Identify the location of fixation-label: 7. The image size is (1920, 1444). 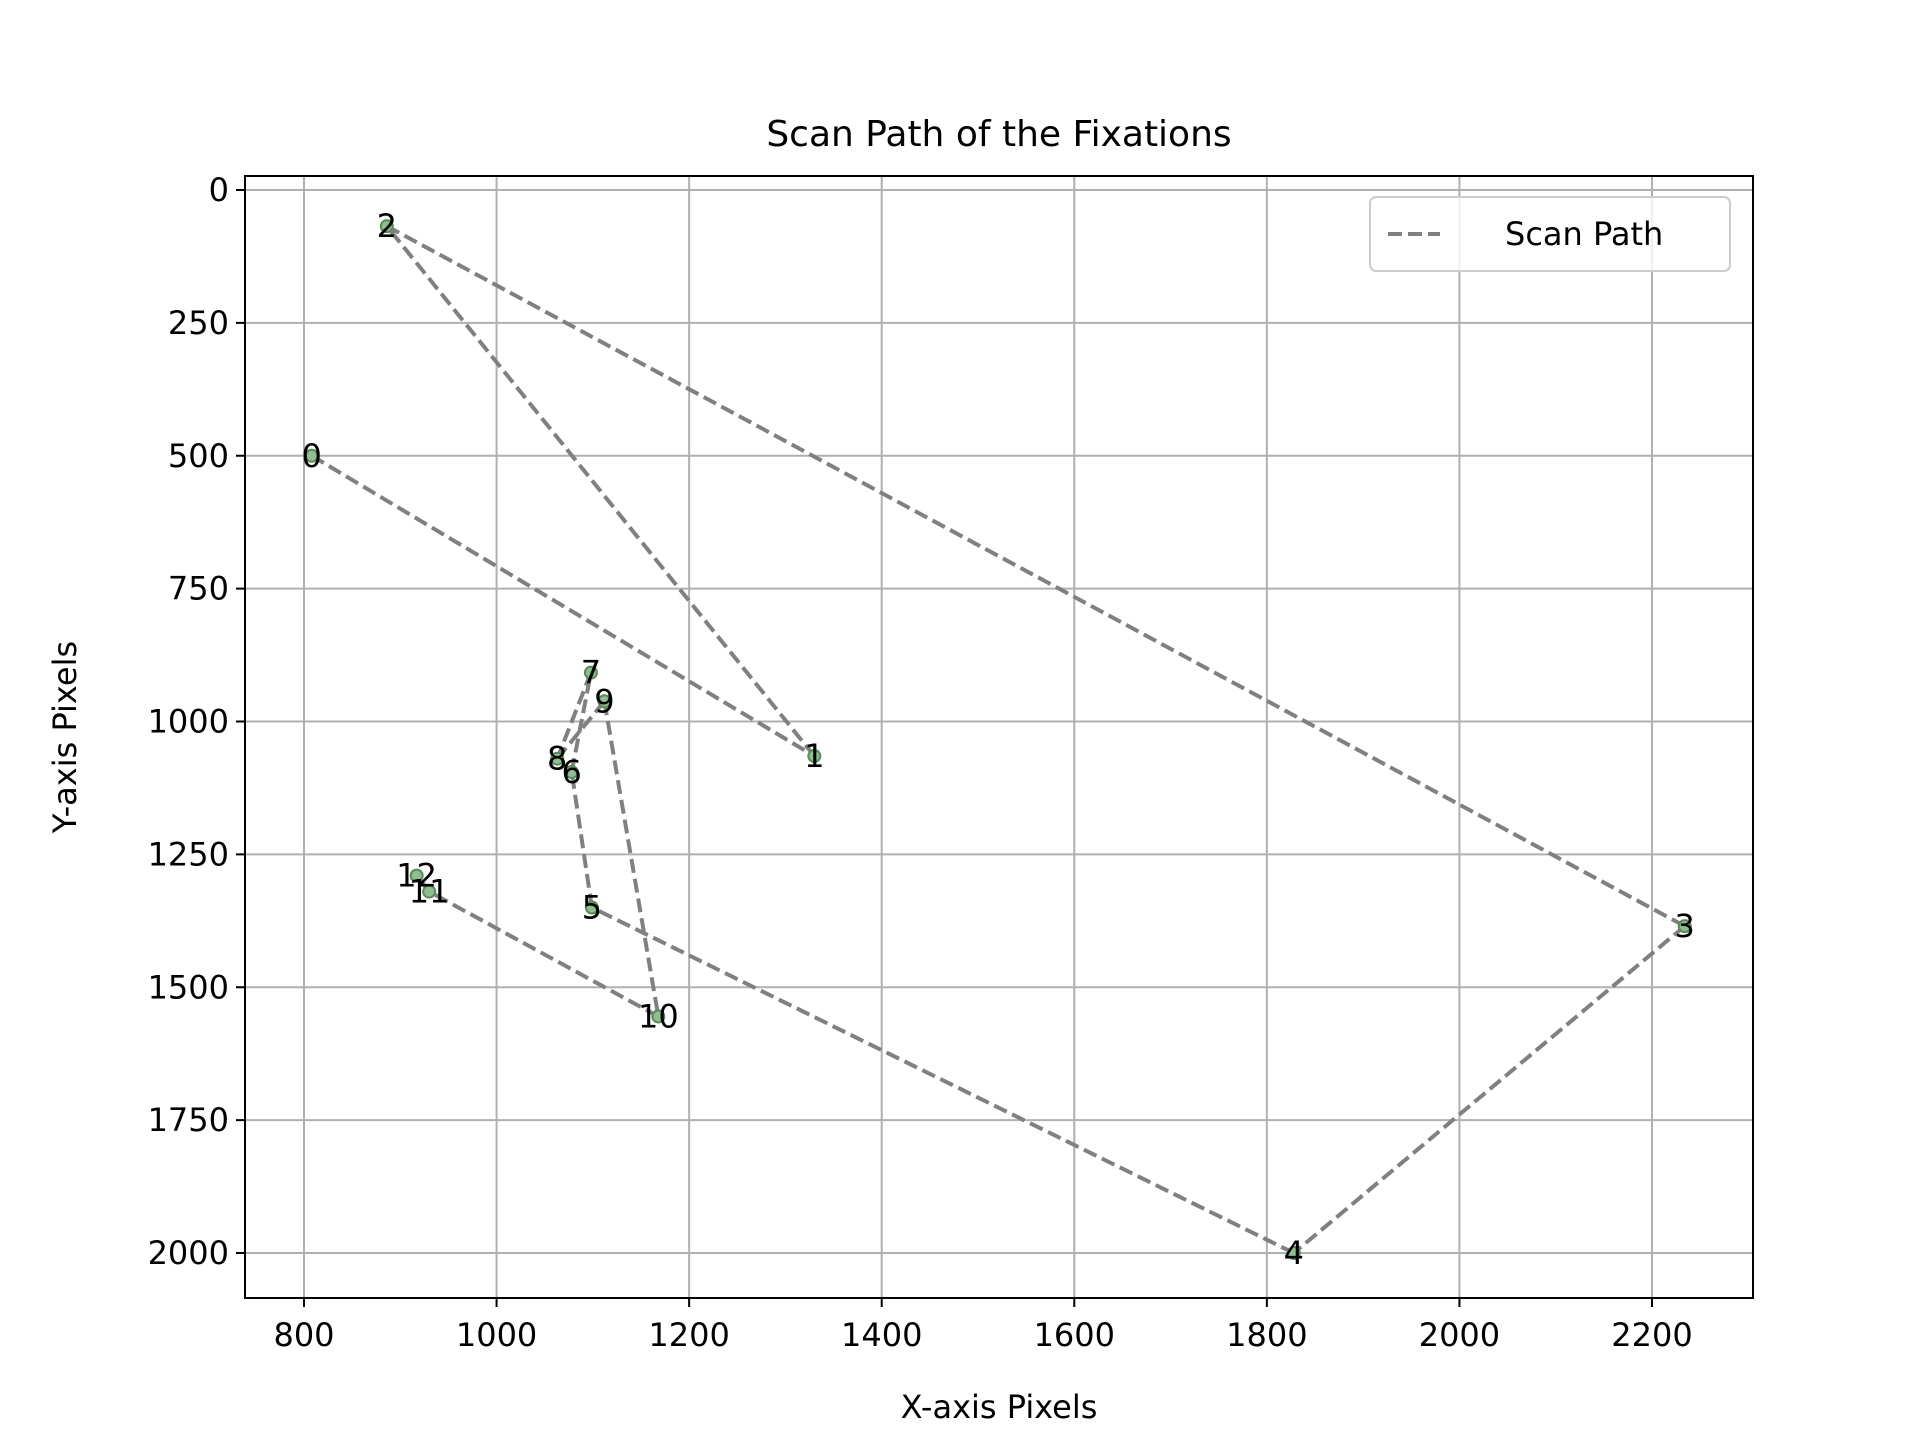
(591, 673).